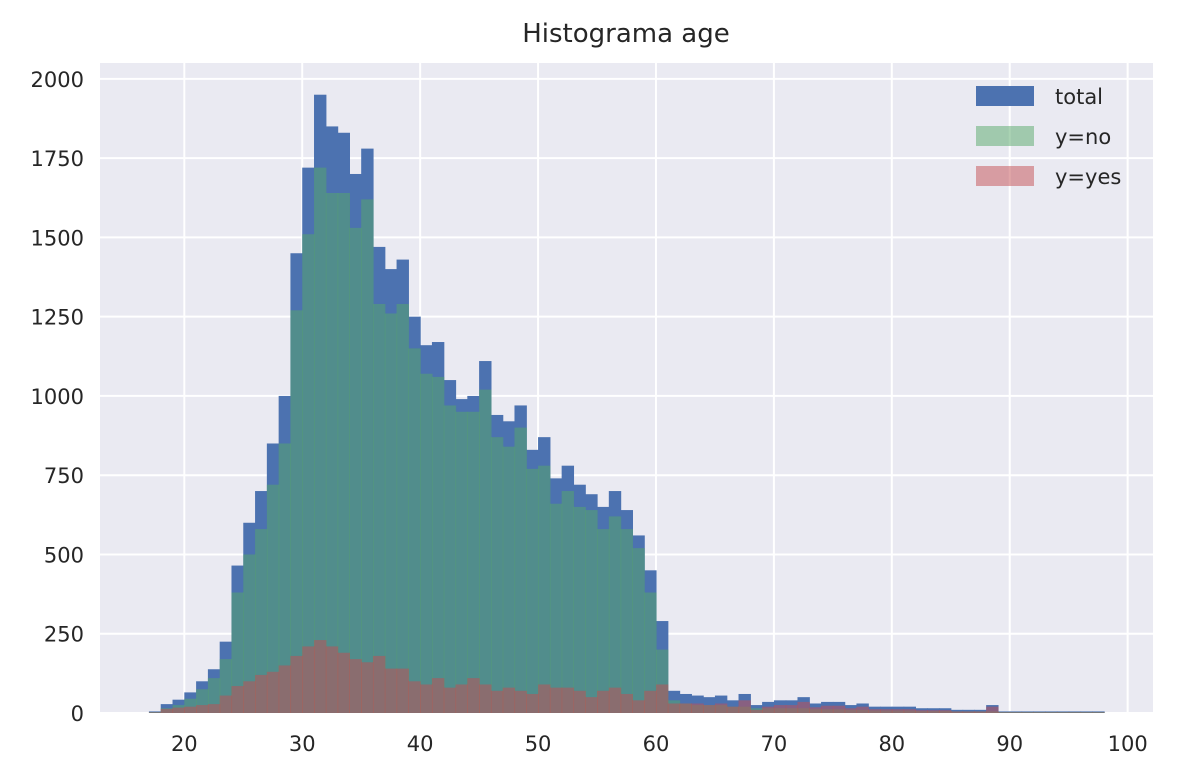 This screenshot has width=1177, height=778. I want to click on x-axis-ticks: 20 30 40 50 60 70 80 90 100, so click(659, 744).